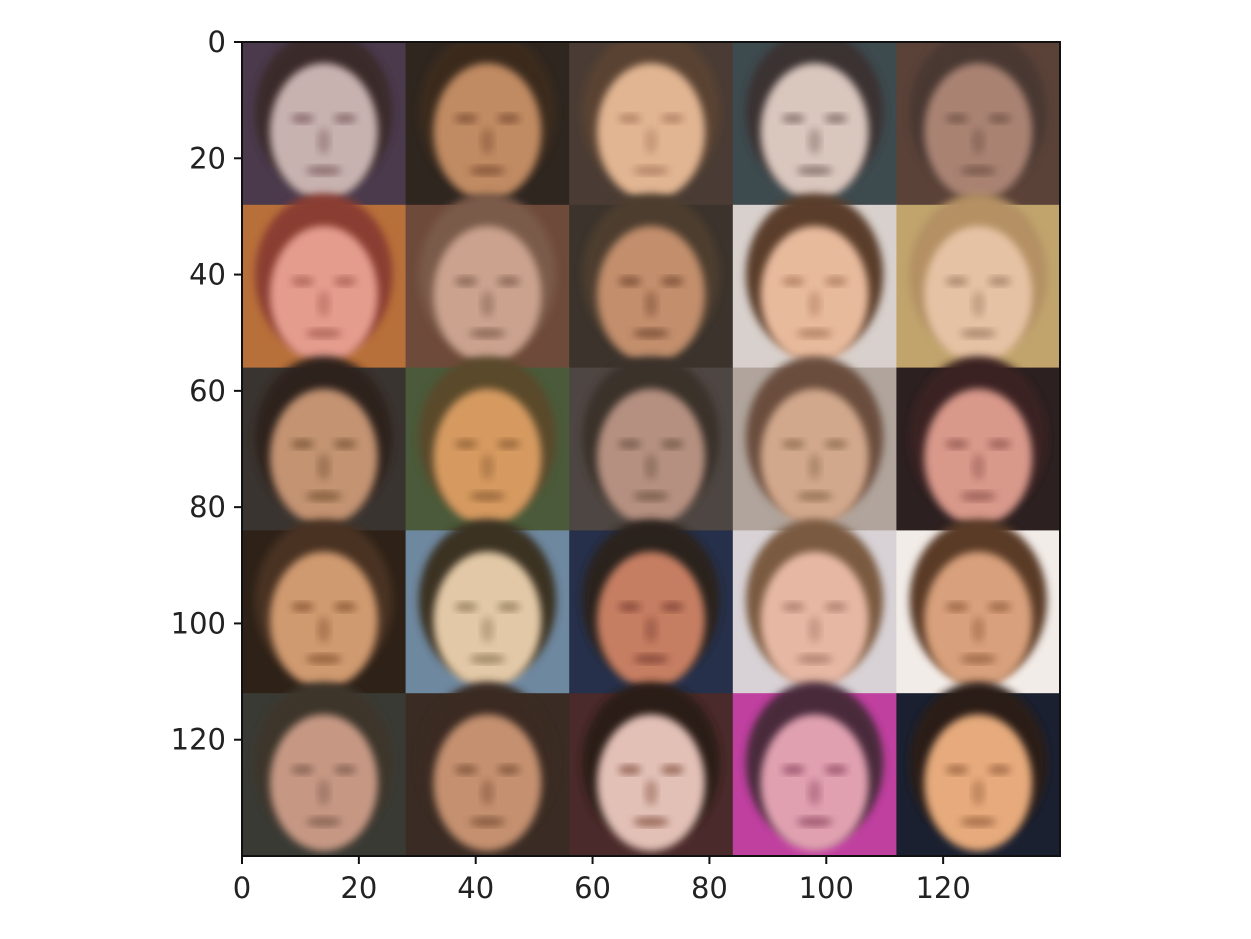  I want to click on x-tick-label: 60, so click(592, 888).